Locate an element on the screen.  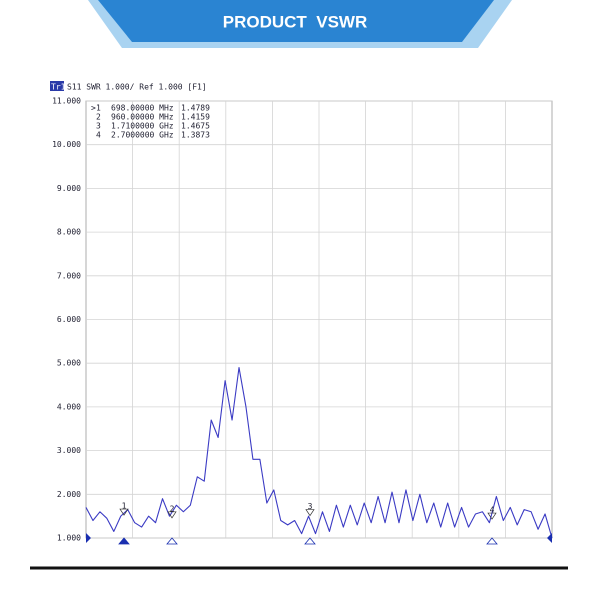
y-tick-label: 8.000 is located at coordinates (69, 232).